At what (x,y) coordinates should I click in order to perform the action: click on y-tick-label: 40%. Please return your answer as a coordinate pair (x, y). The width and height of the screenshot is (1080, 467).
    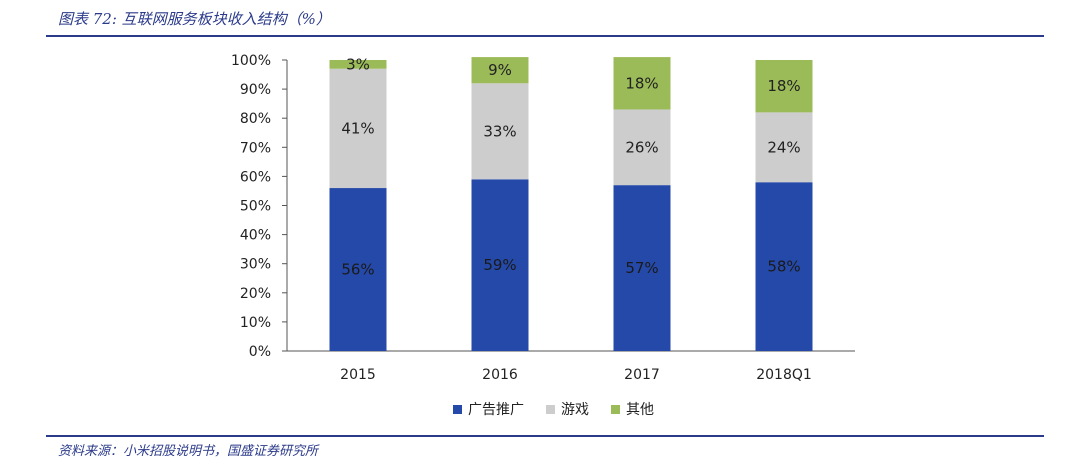
    Looking at the image, I should click on (255, 236).